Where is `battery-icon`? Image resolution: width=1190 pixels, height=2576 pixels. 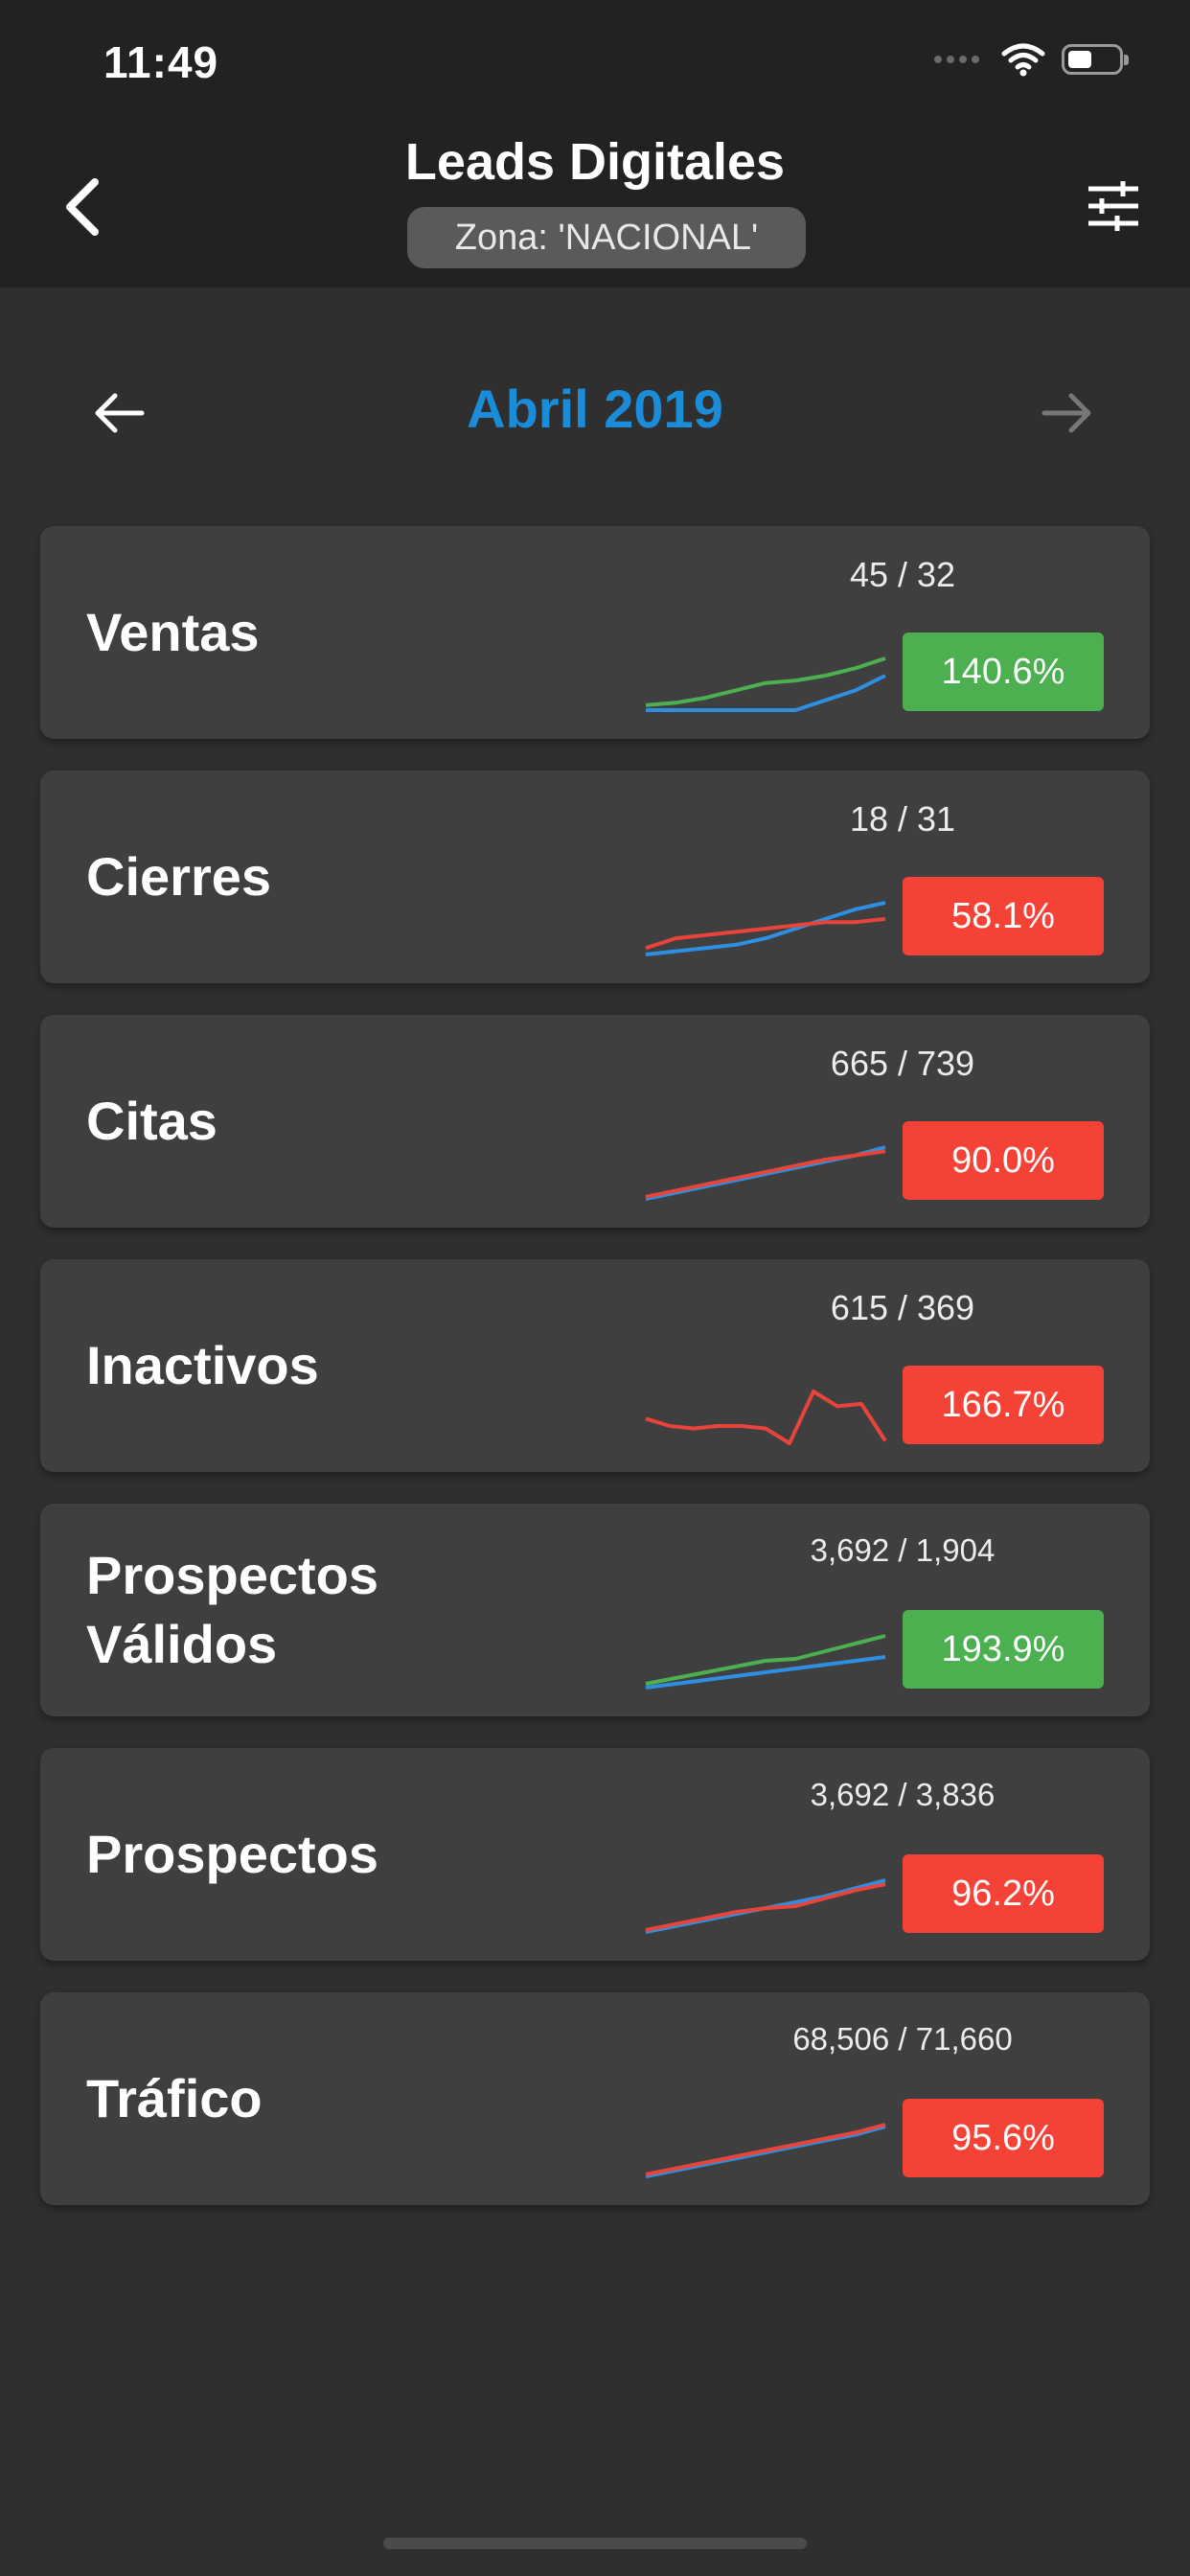
battery-icon is located at coordinates (1096, 59).